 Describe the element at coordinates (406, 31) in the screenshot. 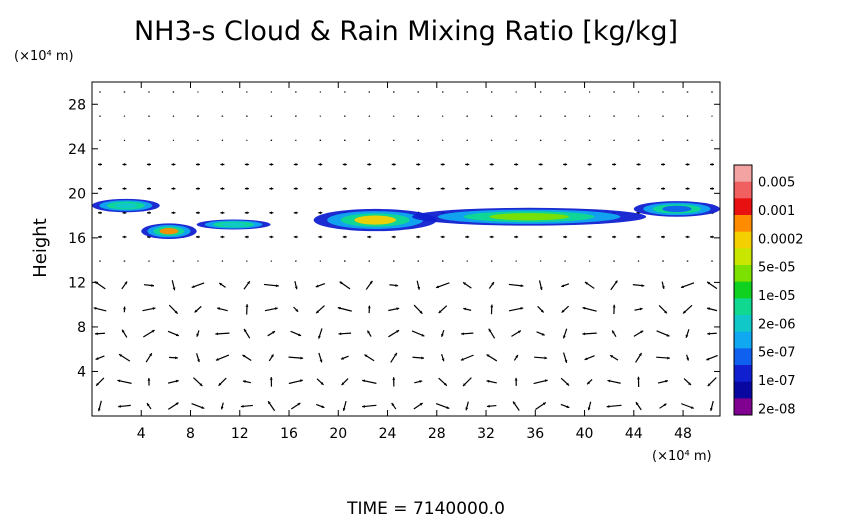

I see `chart-title: NH3-s Cloud & Rain Mixing Ratio [kg/kg]` at that location.